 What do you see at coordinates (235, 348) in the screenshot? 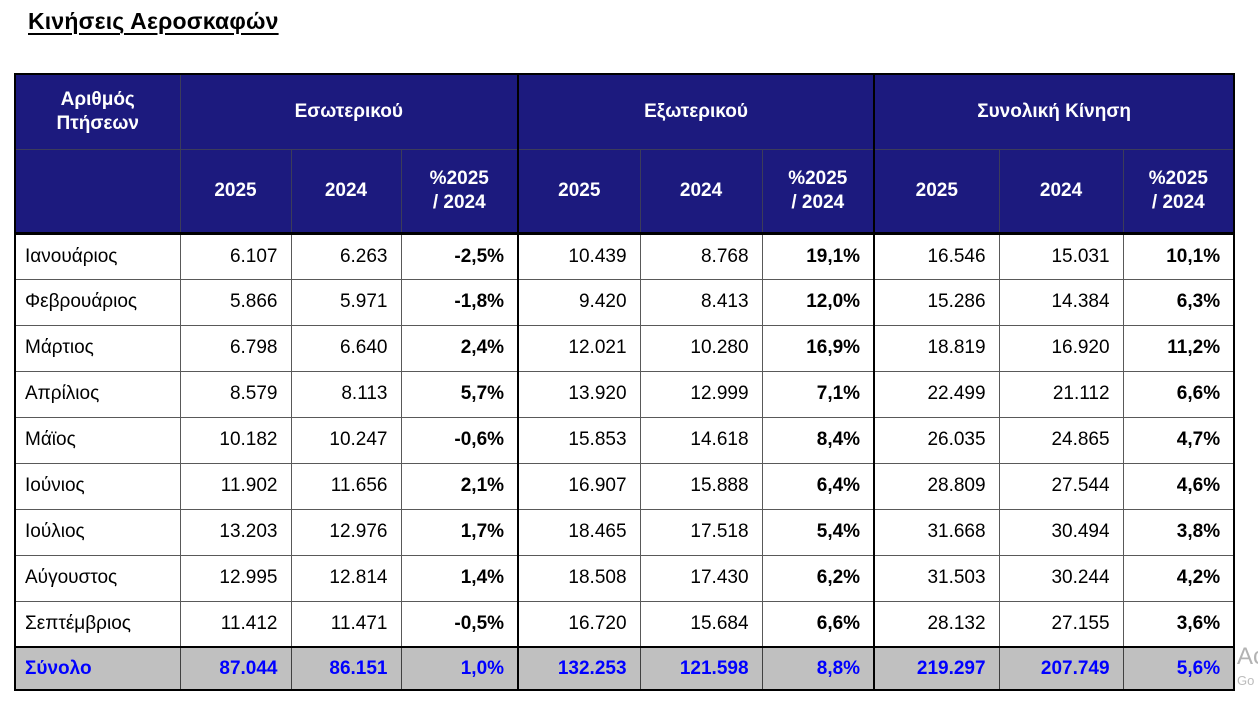
I see `value-cell: 6.798` at bounding box center [235, 348].